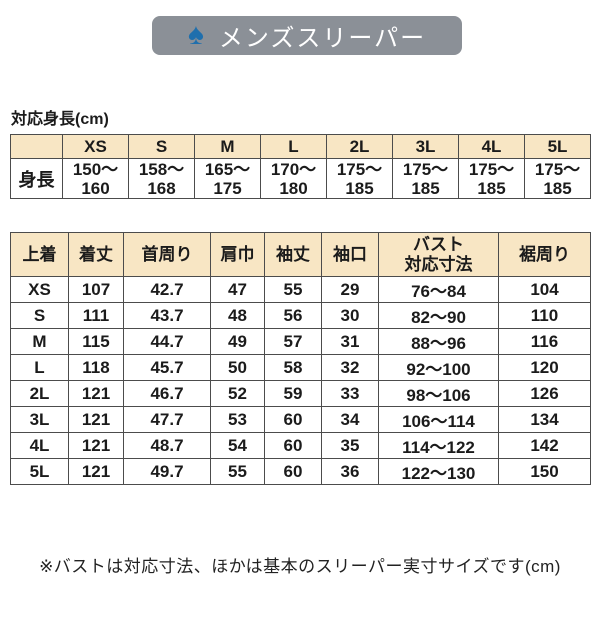  I want to click on measurement-cell: 48, so click(237, 315).